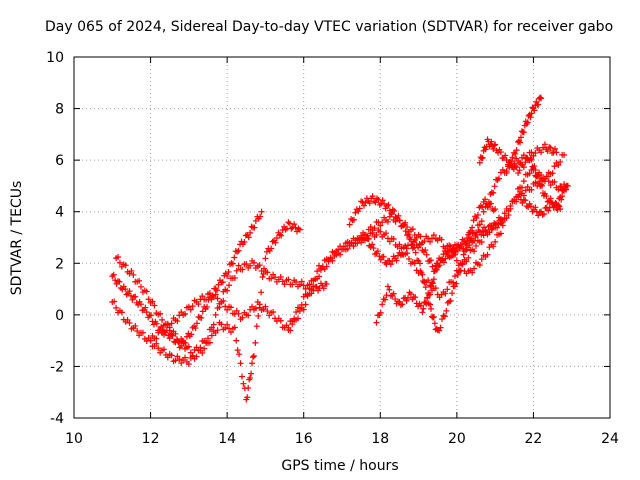 This screenshot has width=640, height=480. I want to click on y-tick-label: 4, so click(59, 213).